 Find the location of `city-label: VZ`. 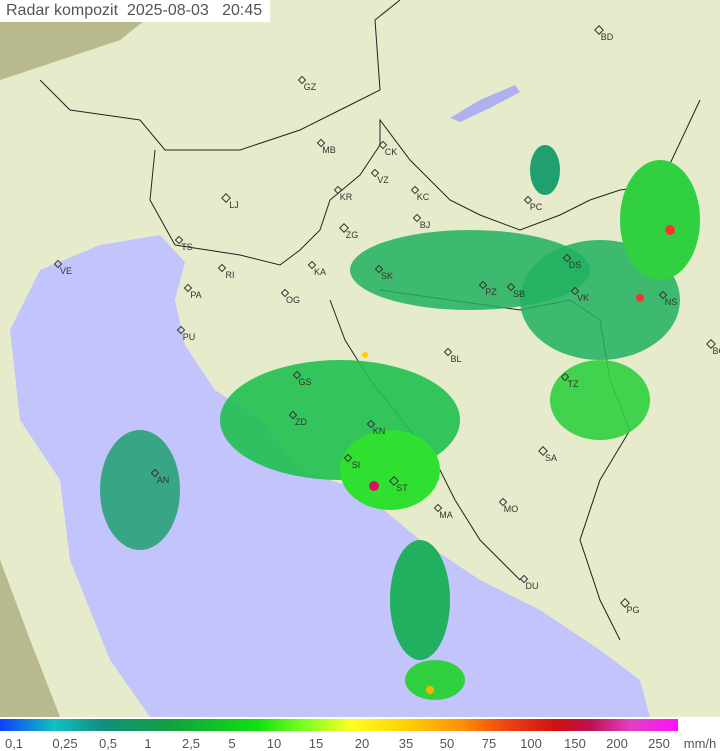

city-label: VZ is located at coordinates (383, 180).